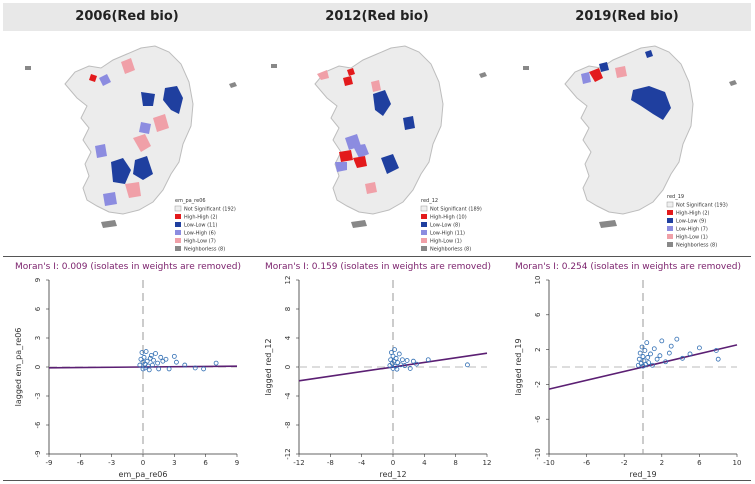 This screenshot has width=755, height=484. Describe the element at coordinates (538, 419) in the screenshot. I see `y-tick-label: -6` at that location.